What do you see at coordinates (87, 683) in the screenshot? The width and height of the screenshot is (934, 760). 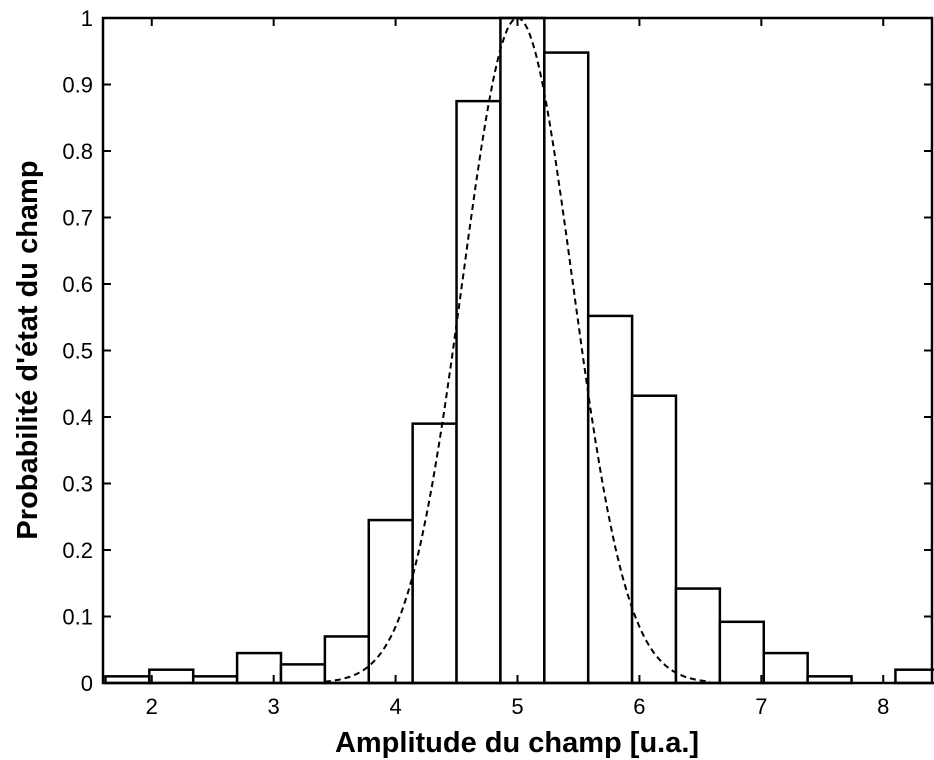 I see `y-tick-label: 0` at bounding box center [87, 683].